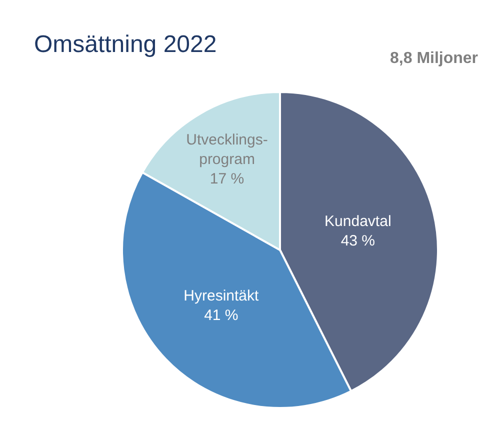  What do you see at coordinates (434, 58) in the screenshot?
I see `text: 8,8 Miljoner` at bounding box center [434, 58].